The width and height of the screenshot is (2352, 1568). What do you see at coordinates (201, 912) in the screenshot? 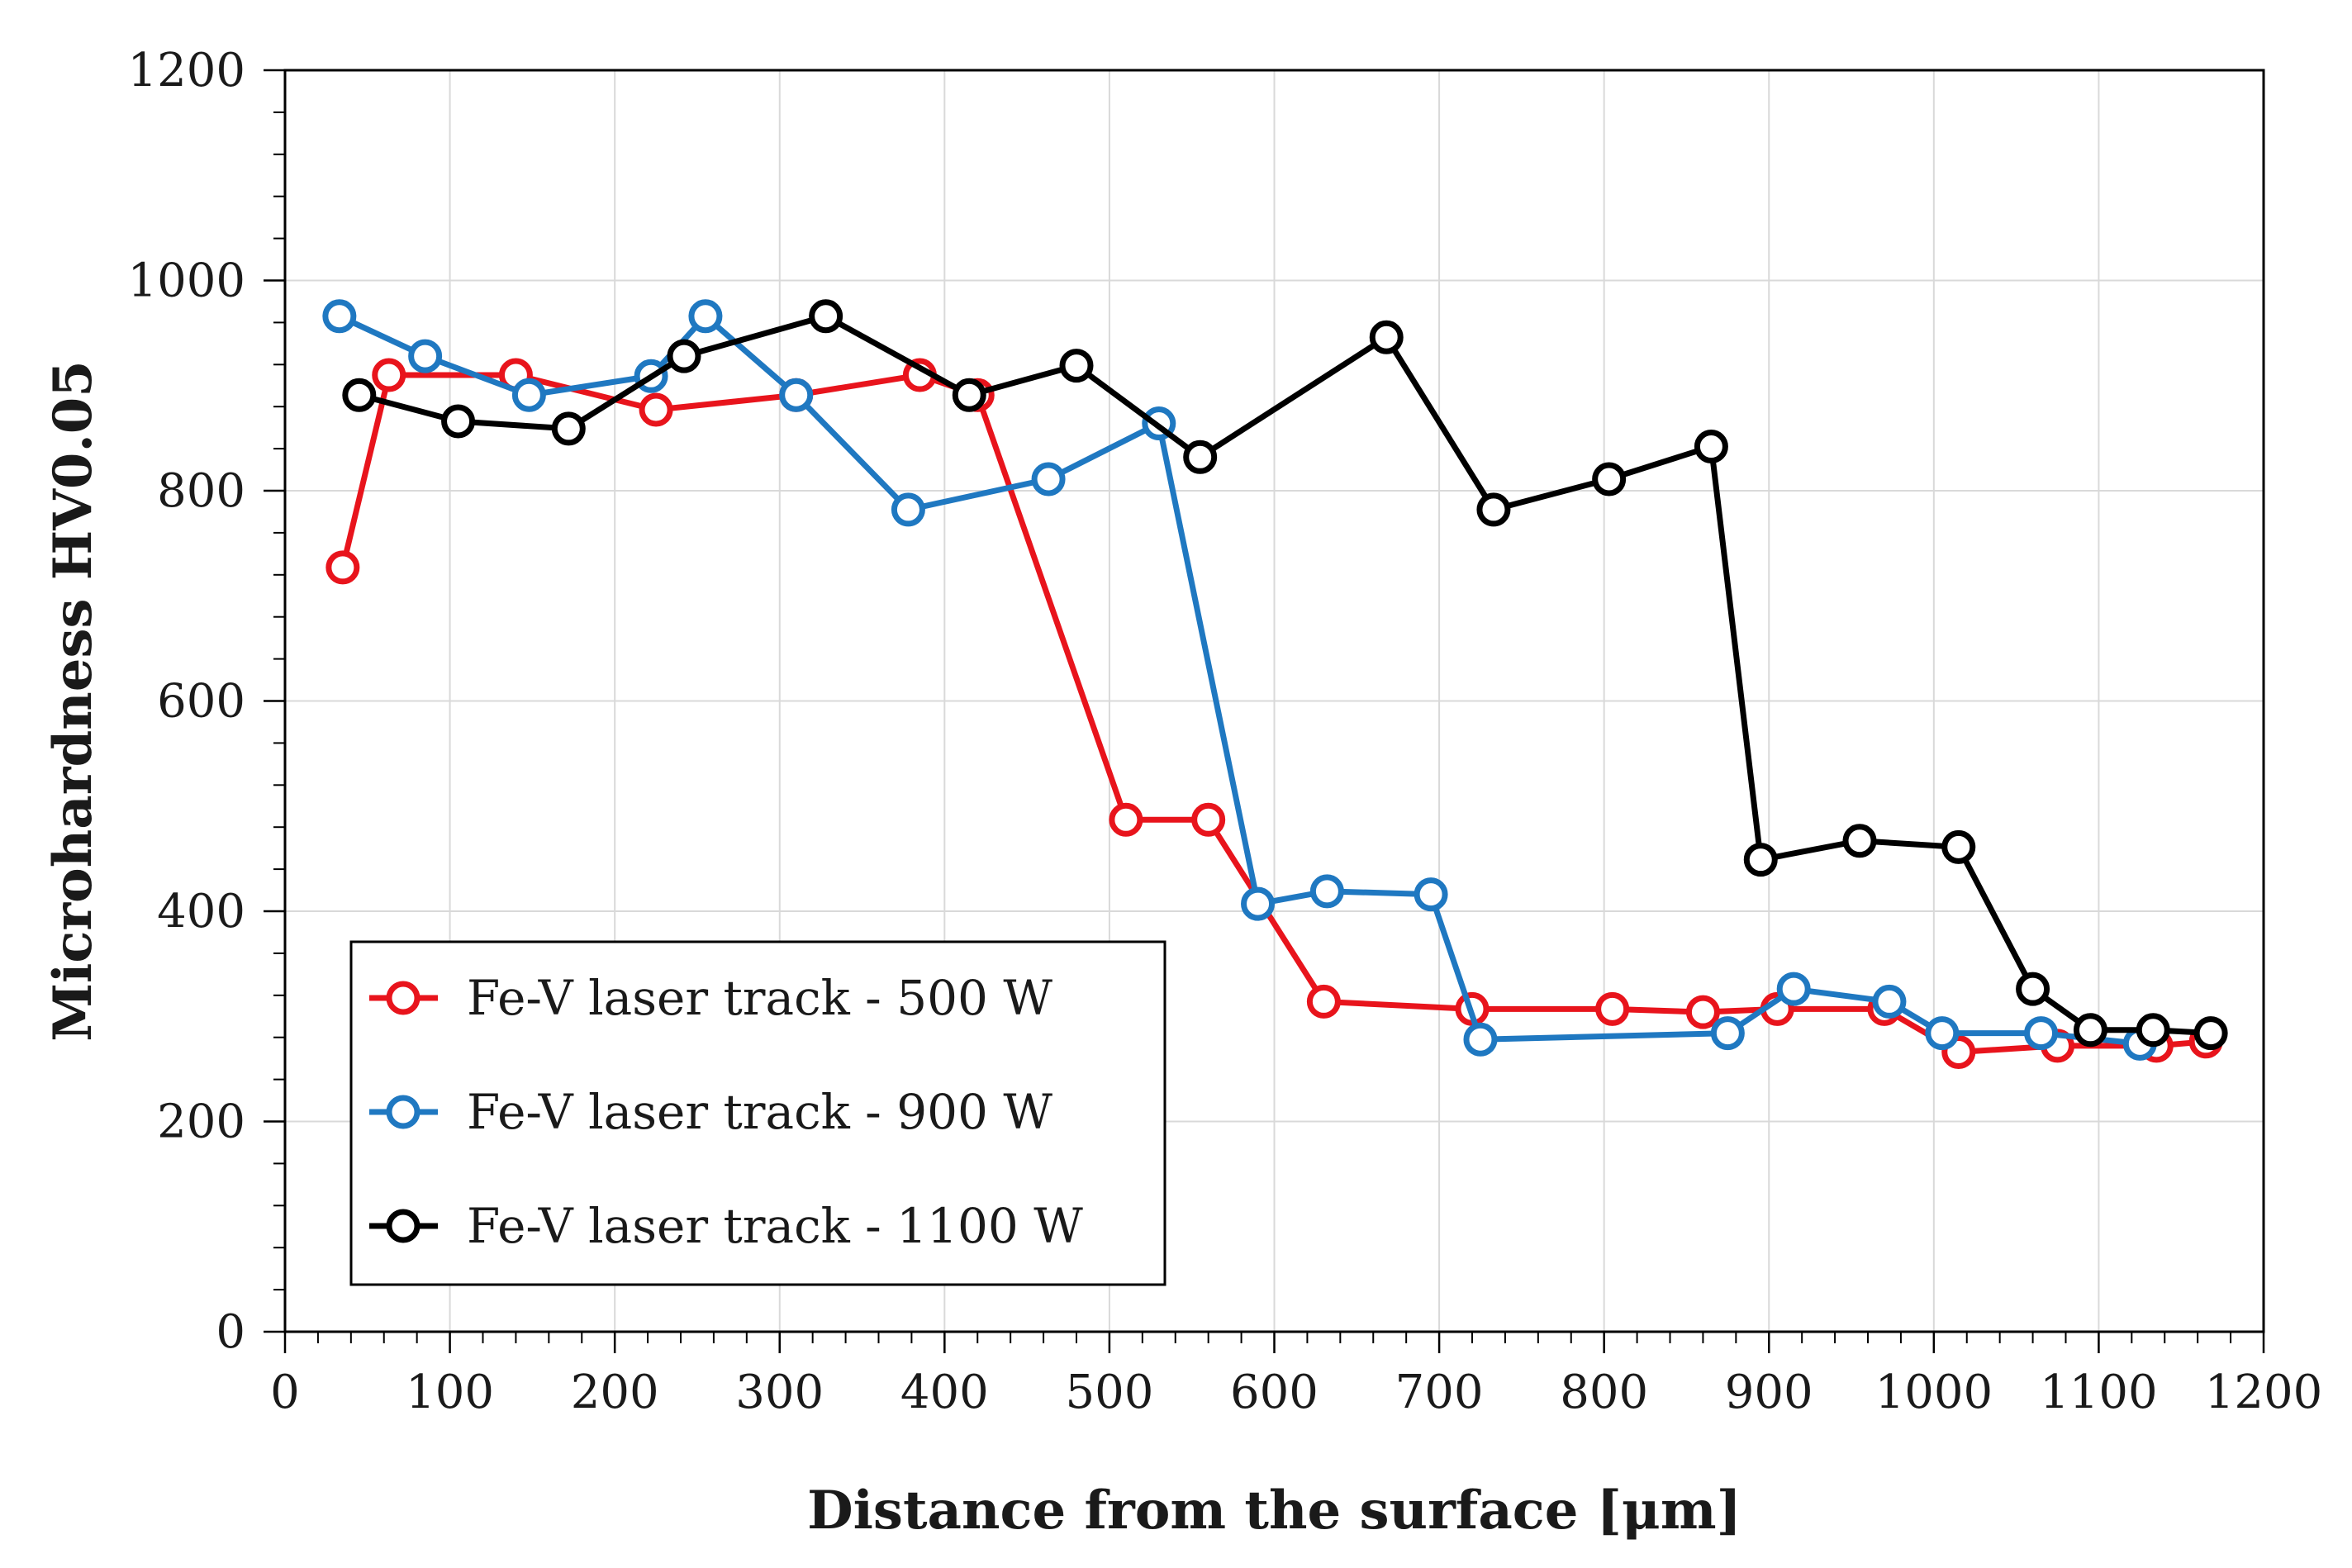
I see `y-tick-label: 400` at bounding box center [201, 912].